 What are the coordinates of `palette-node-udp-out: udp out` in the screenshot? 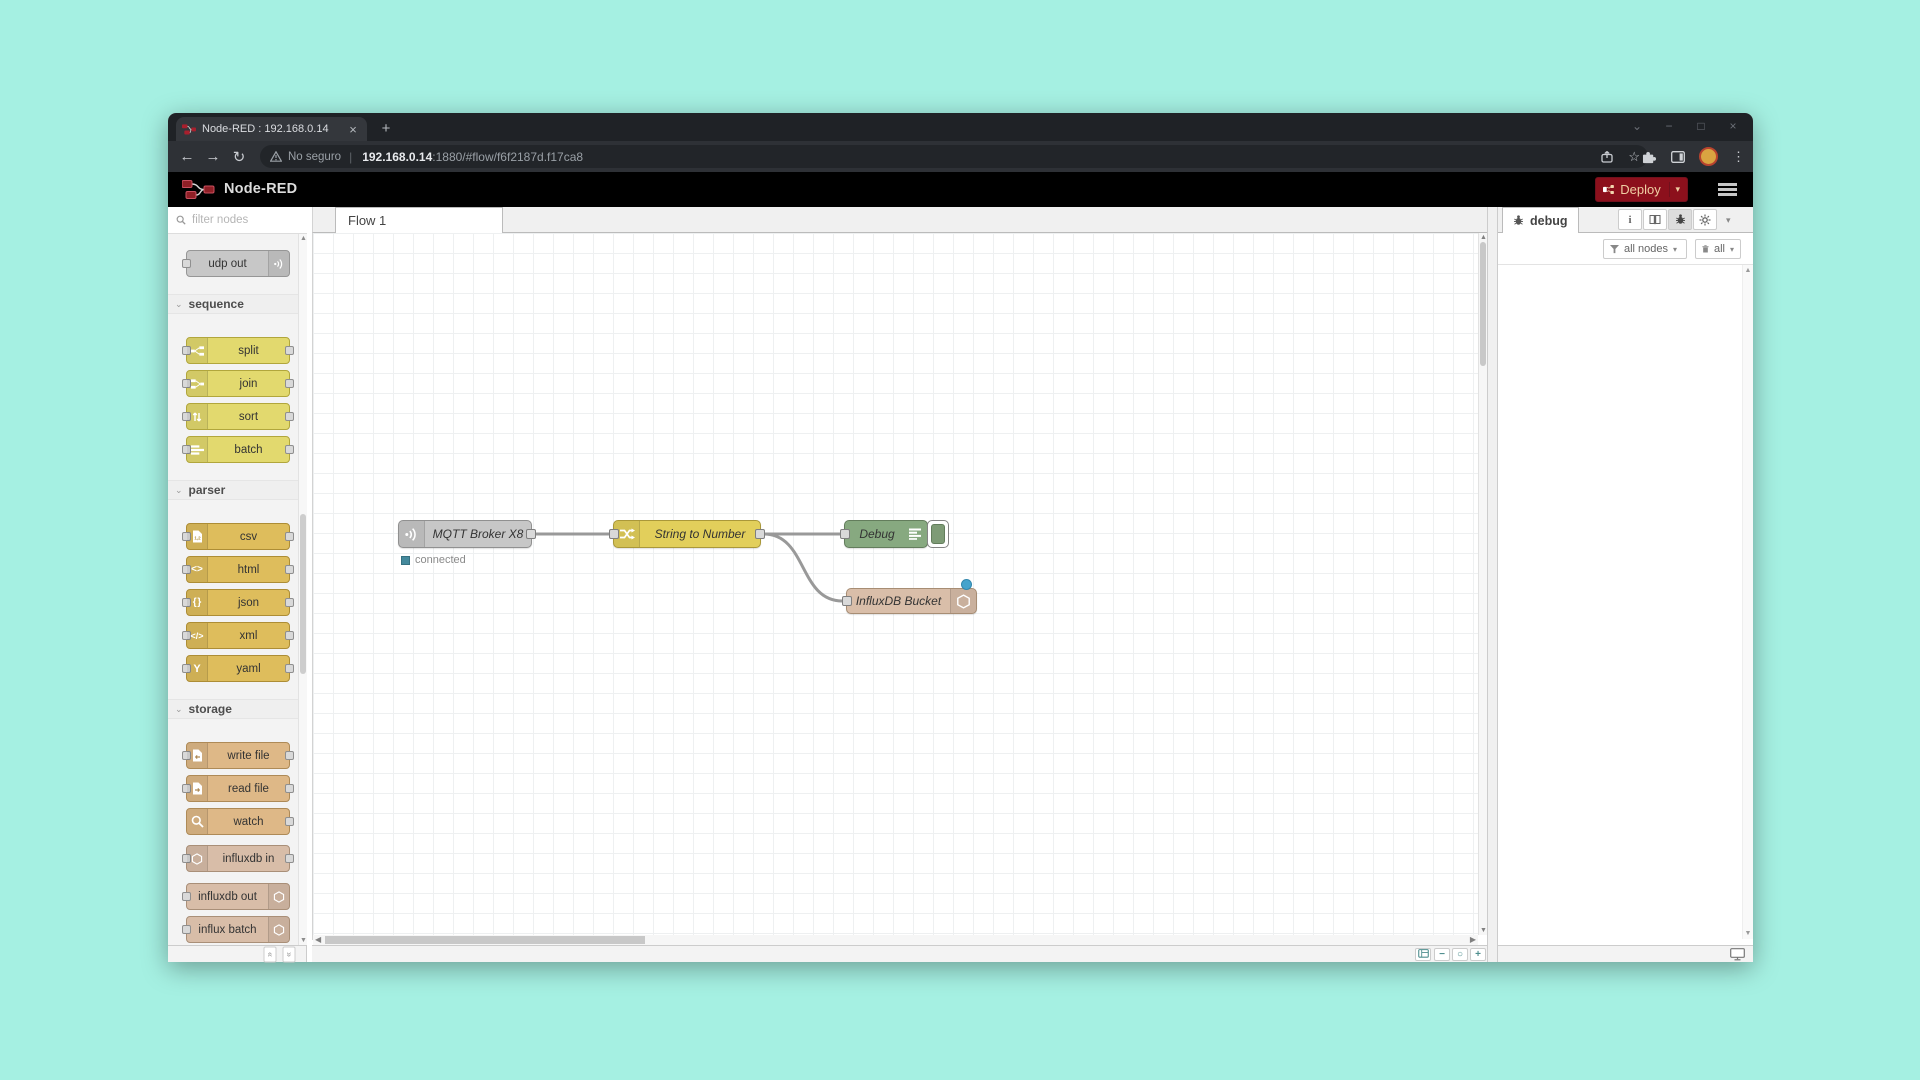 It's located at (236, 263).